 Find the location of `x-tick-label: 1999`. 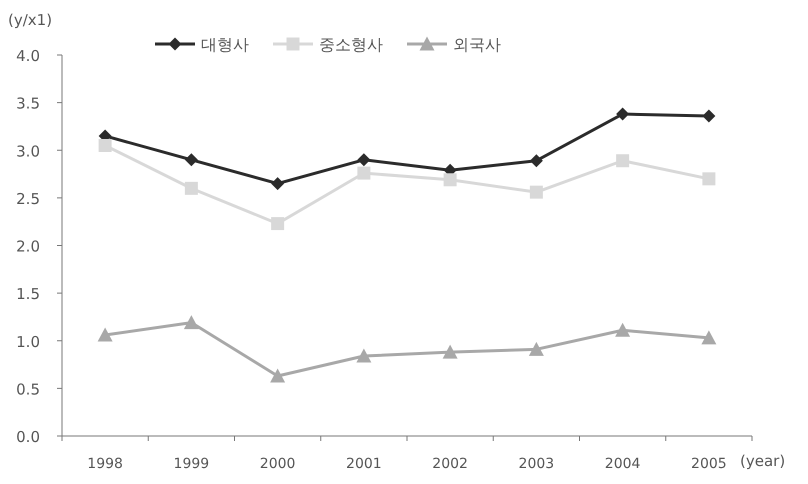

x-tick-label: 1999 is located at coordinates (192, 464).